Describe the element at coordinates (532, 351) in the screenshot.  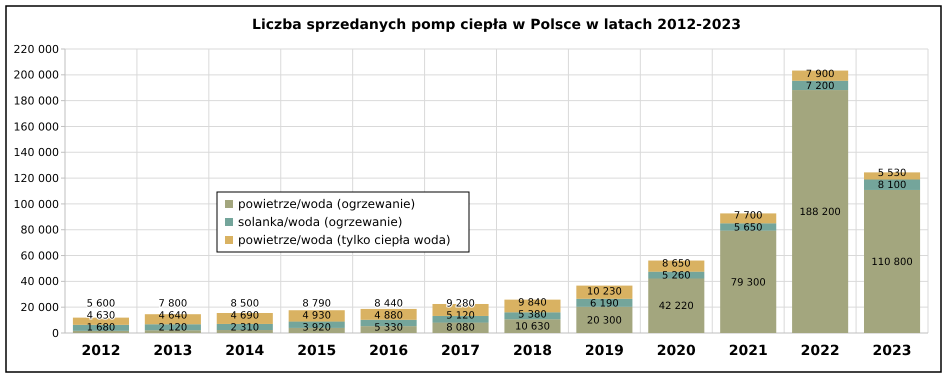
I see `x-tick-label: 2018` at that location.